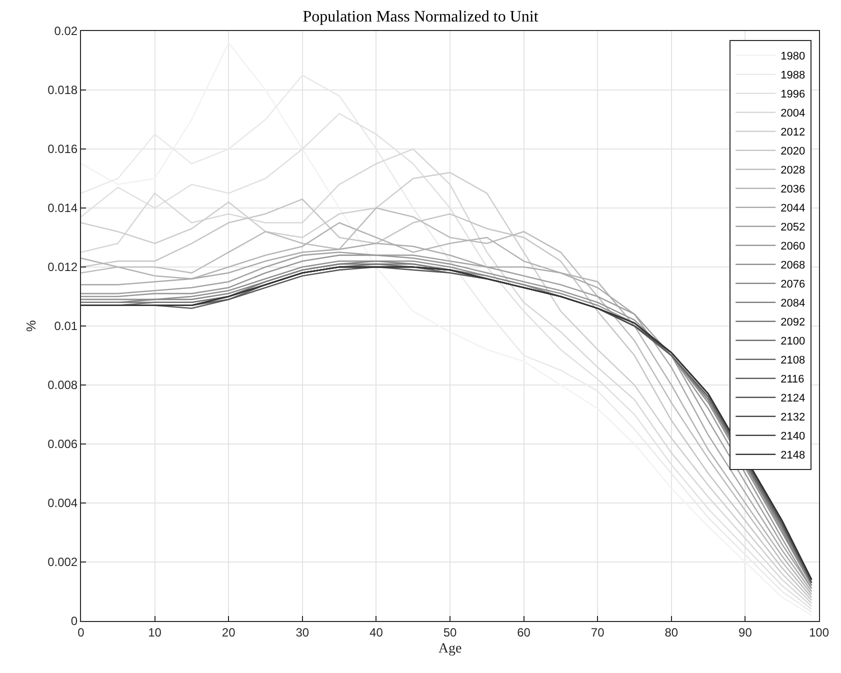 The height and width of the screenshot is (673, 841). What do you see at coordinates (63, 444) in the screenshot?
I see `y-tick-label: 0.006` at bounding box center [63, 444].